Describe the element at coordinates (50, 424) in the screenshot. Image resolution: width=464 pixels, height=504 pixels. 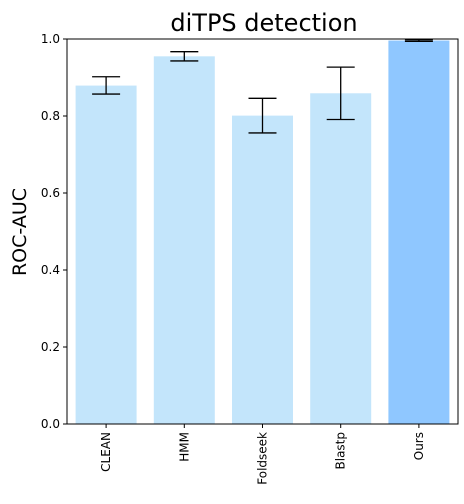
I see `y-tick-label: 0.0` at that location.